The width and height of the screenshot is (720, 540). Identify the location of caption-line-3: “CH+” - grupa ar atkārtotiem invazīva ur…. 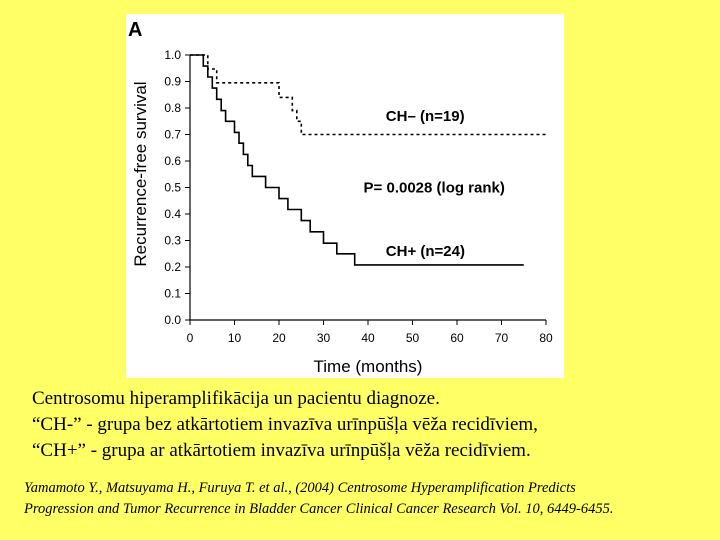
(281, 450).